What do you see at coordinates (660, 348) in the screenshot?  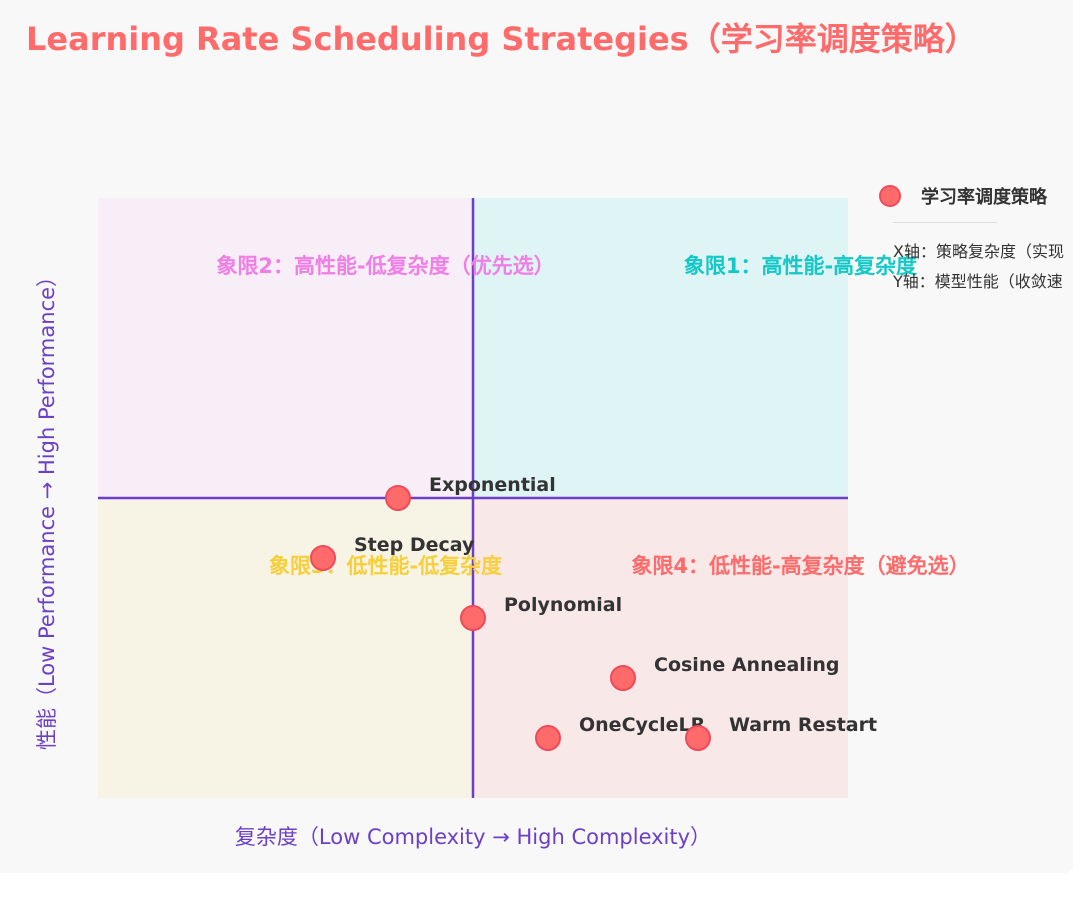 I see `quadrant-1-area` at bounding box center [660, 348].